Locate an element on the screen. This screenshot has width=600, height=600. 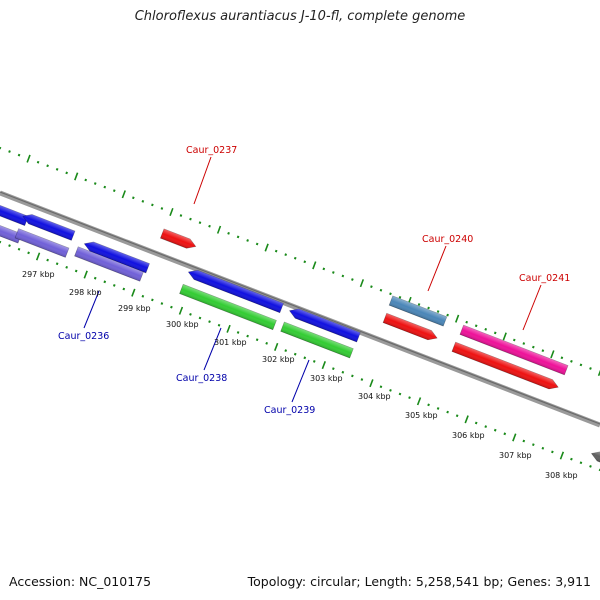
gene-label-caur-0240: Caur_0240 is located at coordinates (447, 239).